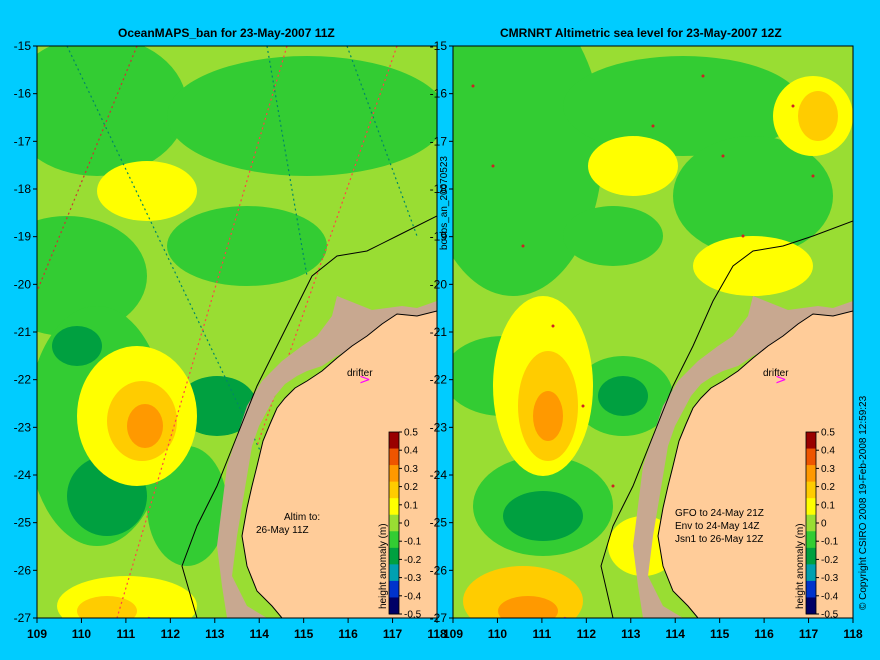 Image resolution: width=880 pixels, height=660 pixels. What do you see at coordinates (23, 380) in the screenshot?
I see `left-y-tick-label: -22` at bounding box center [23, 380].